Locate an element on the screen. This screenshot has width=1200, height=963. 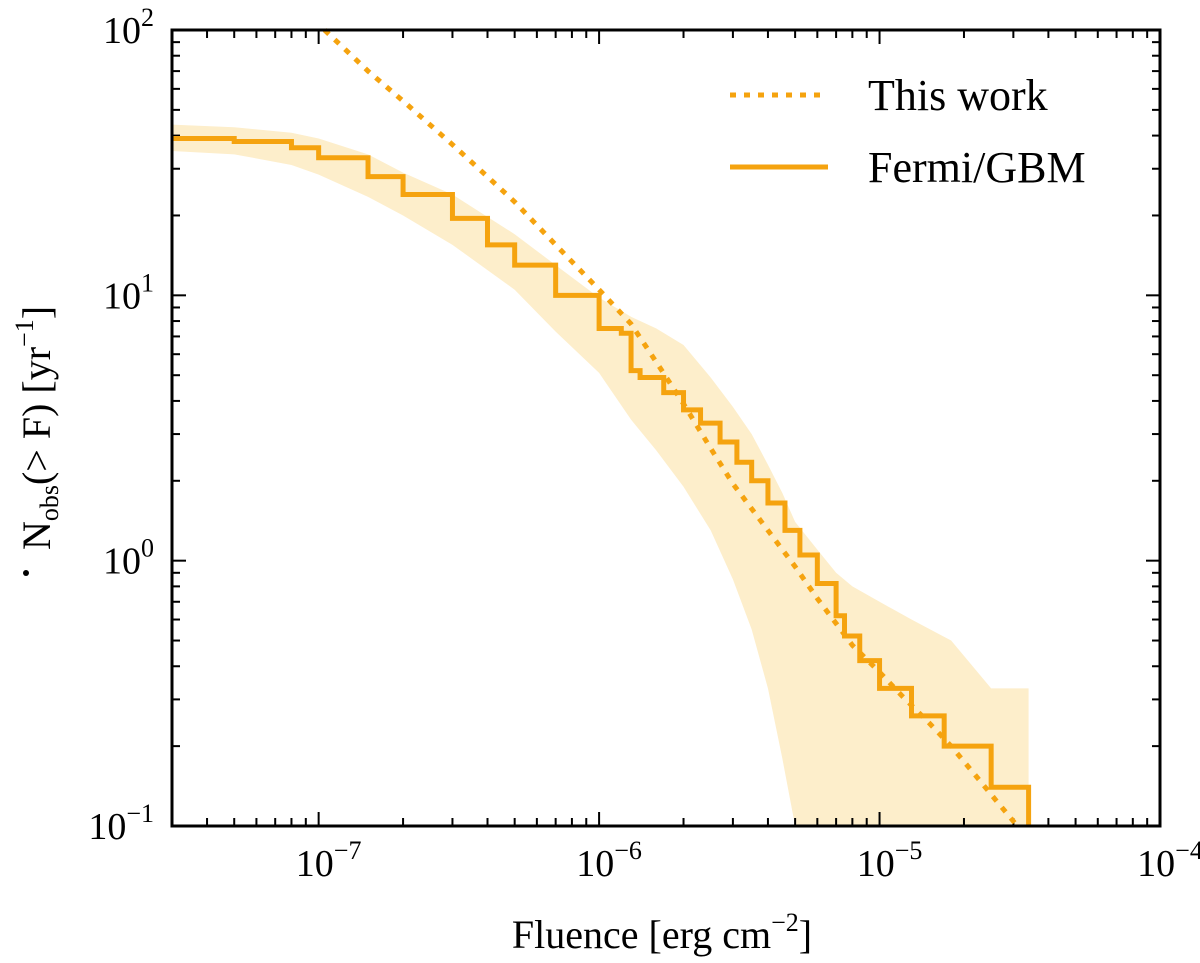
legend-label-fermi-gbm: Fermi/GBM is located at coordinates (977, 167).